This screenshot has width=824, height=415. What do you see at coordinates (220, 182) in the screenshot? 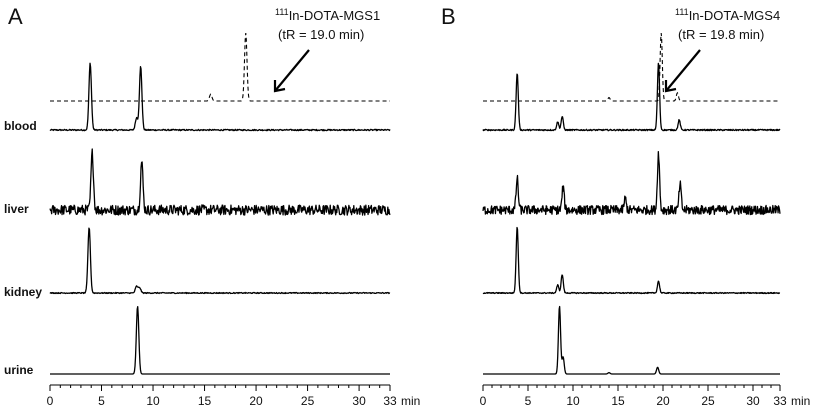
I see `trace-liver-a` at bounding box center [220, 182].